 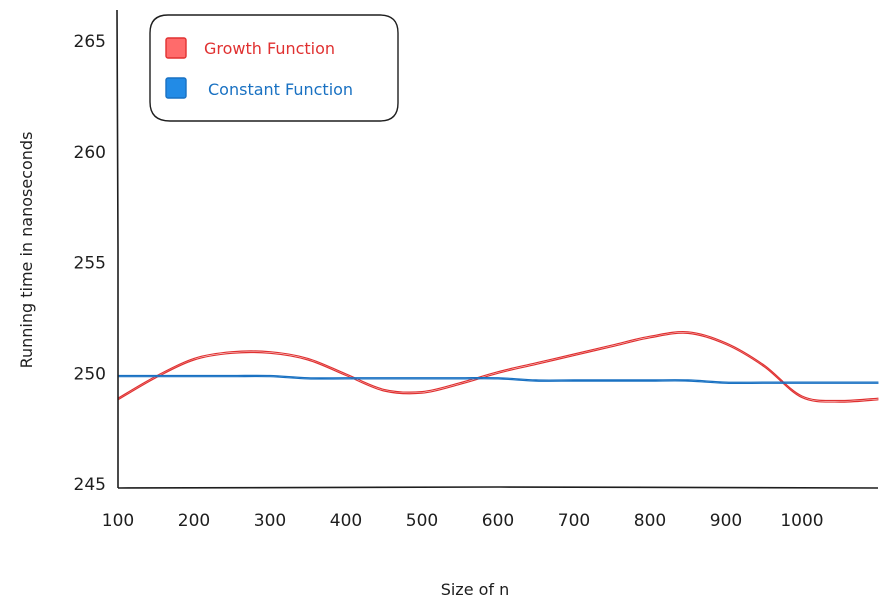 I want to click on legend-box, so click(x=274, y=68).